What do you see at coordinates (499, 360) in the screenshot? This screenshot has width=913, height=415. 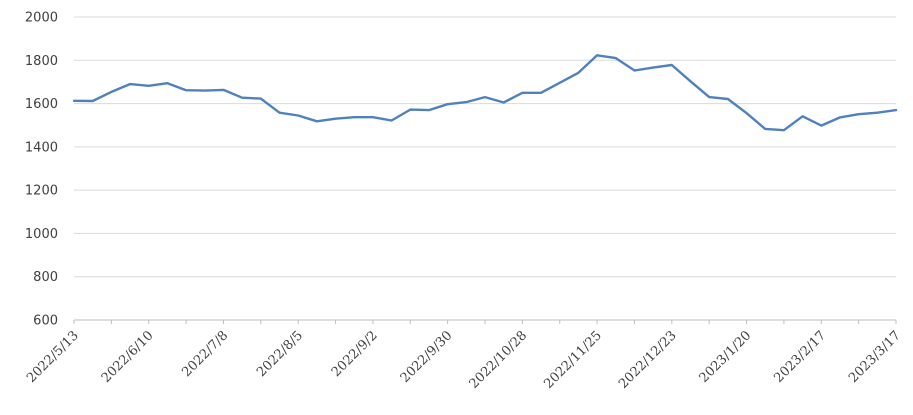 I see `x-tick-label: 2022/10/28` at bounding box center [499, 360].